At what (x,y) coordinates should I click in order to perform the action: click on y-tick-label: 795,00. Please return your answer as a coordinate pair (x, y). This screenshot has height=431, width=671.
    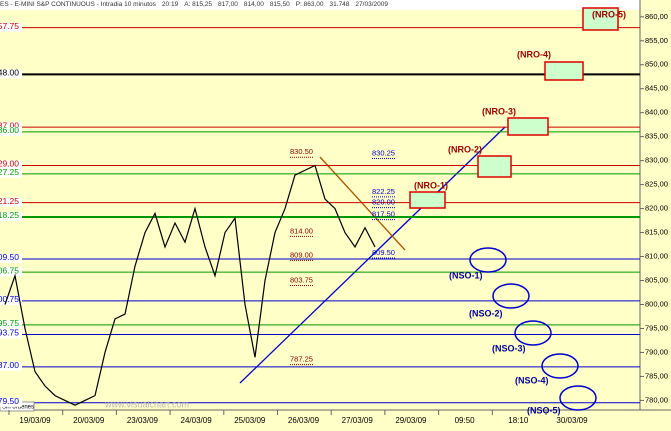
    Looking at the image, I should click on (656, 327).